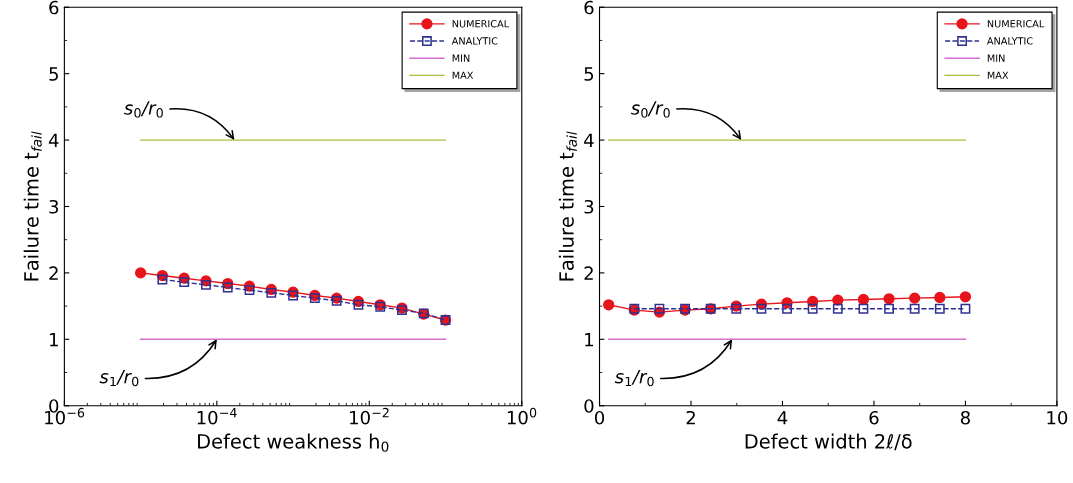 The image size is (1073, 483). Describe the element at coordinates (1057, 417) in the screenshot. I see `x-tick-label: 10` at that location.